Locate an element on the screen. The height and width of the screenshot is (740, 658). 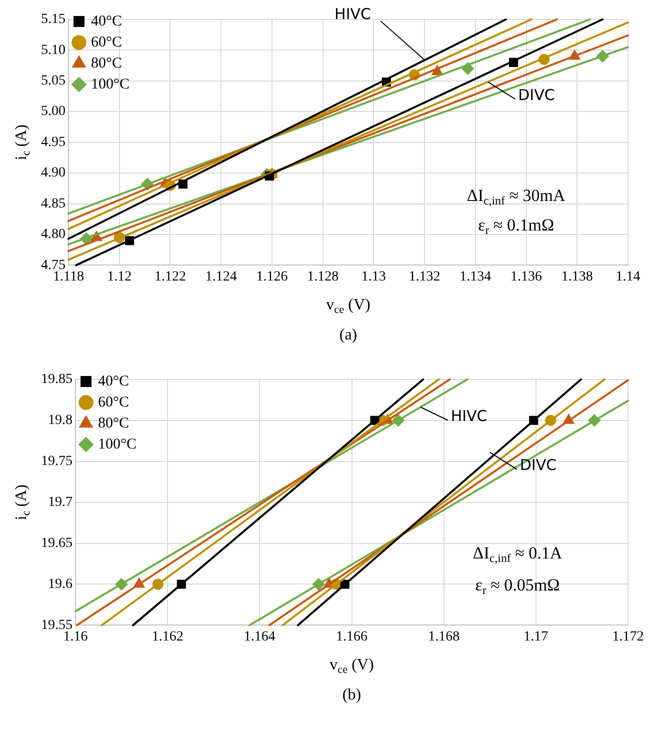
x-tick-label: 1.128 is located at coordinates (323, 276).